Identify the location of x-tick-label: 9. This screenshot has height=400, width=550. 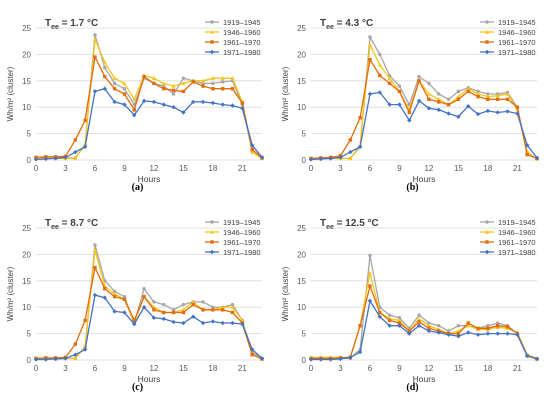
(399, 368).